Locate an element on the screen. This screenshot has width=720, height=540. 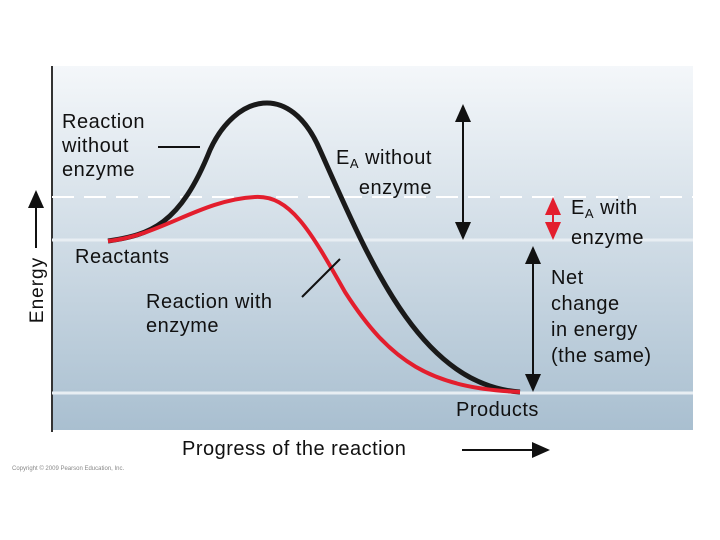
label-ea-without: EA without enzyme is located at coordinates (384, 173).